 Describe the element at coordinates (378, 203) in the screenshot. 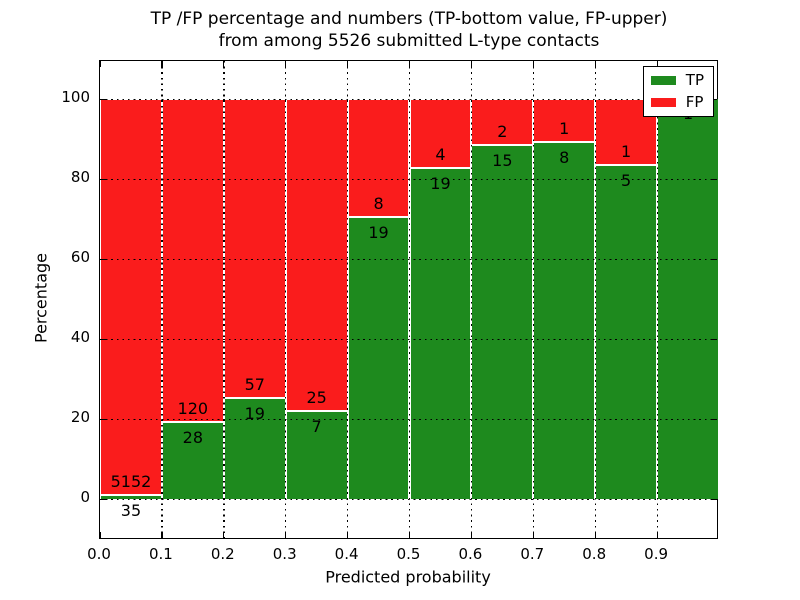

I see `fp-count-label: 8` at that location.